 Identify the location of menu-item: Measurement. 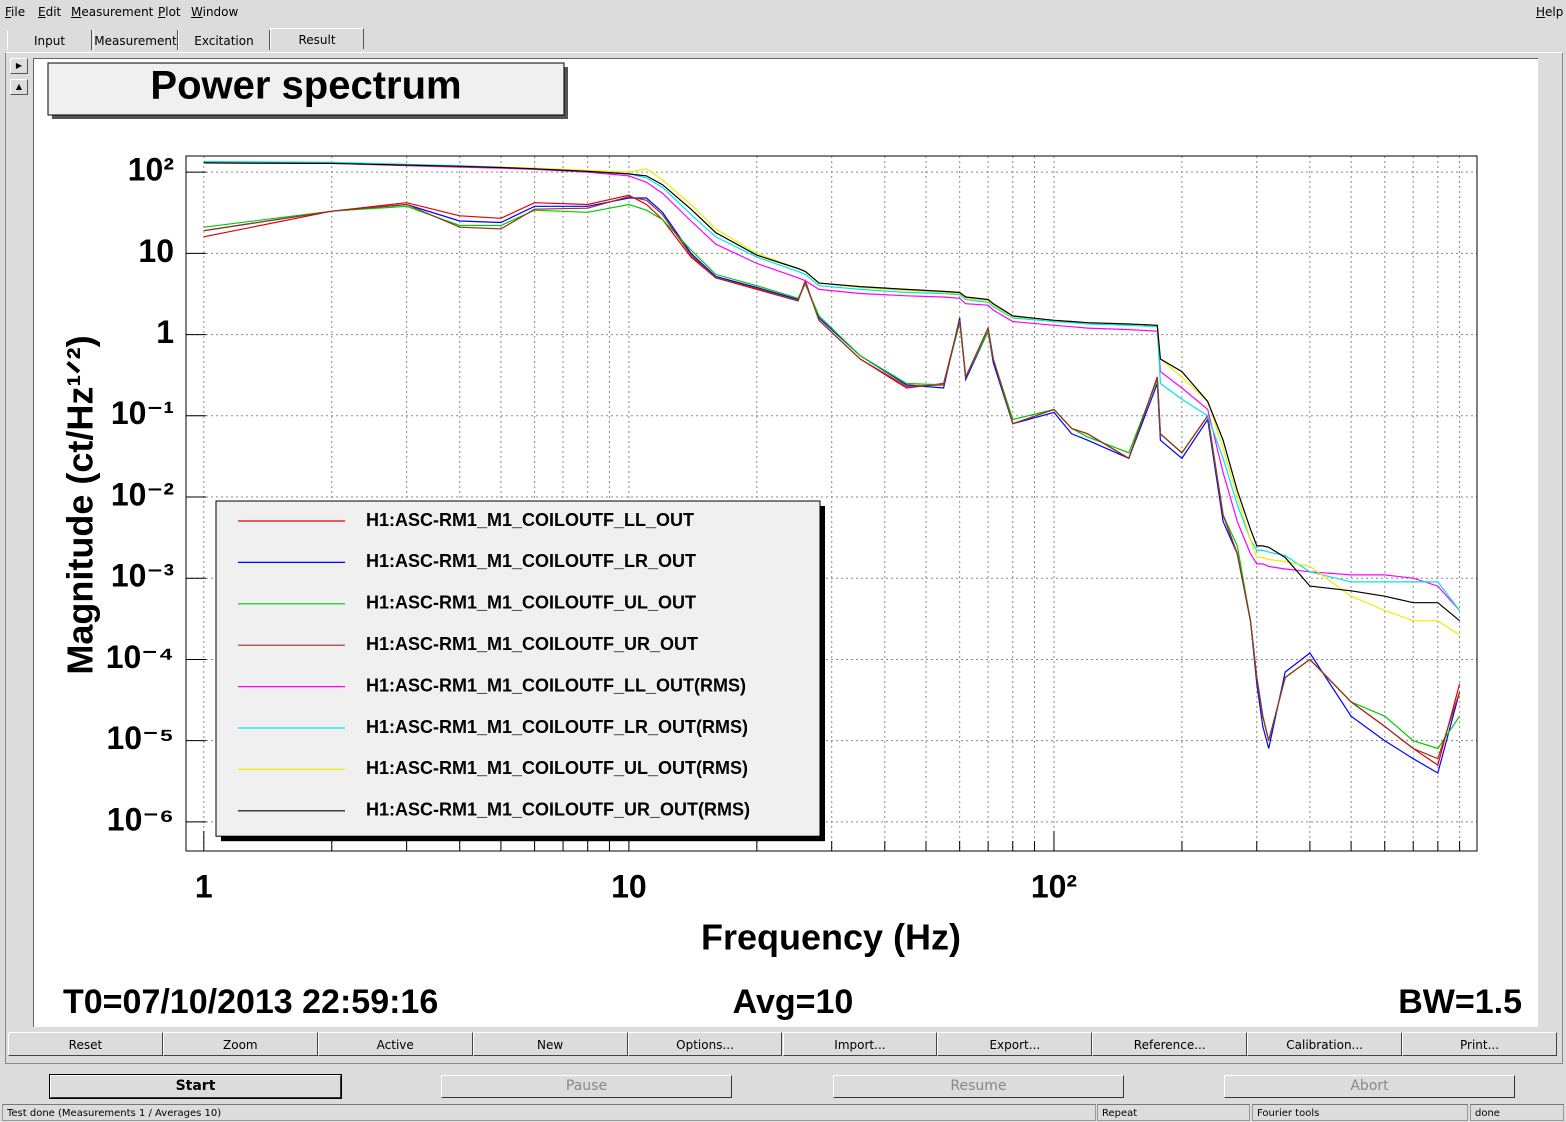
(112, 12).